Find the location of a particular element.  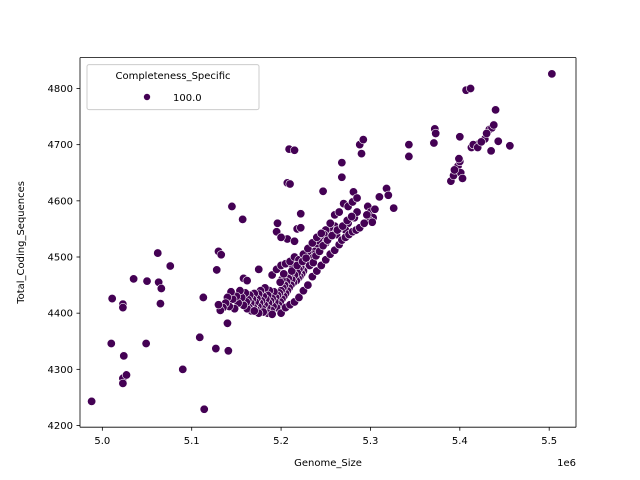

y-tick-label: 4700 is located at coordinates (60, 145).